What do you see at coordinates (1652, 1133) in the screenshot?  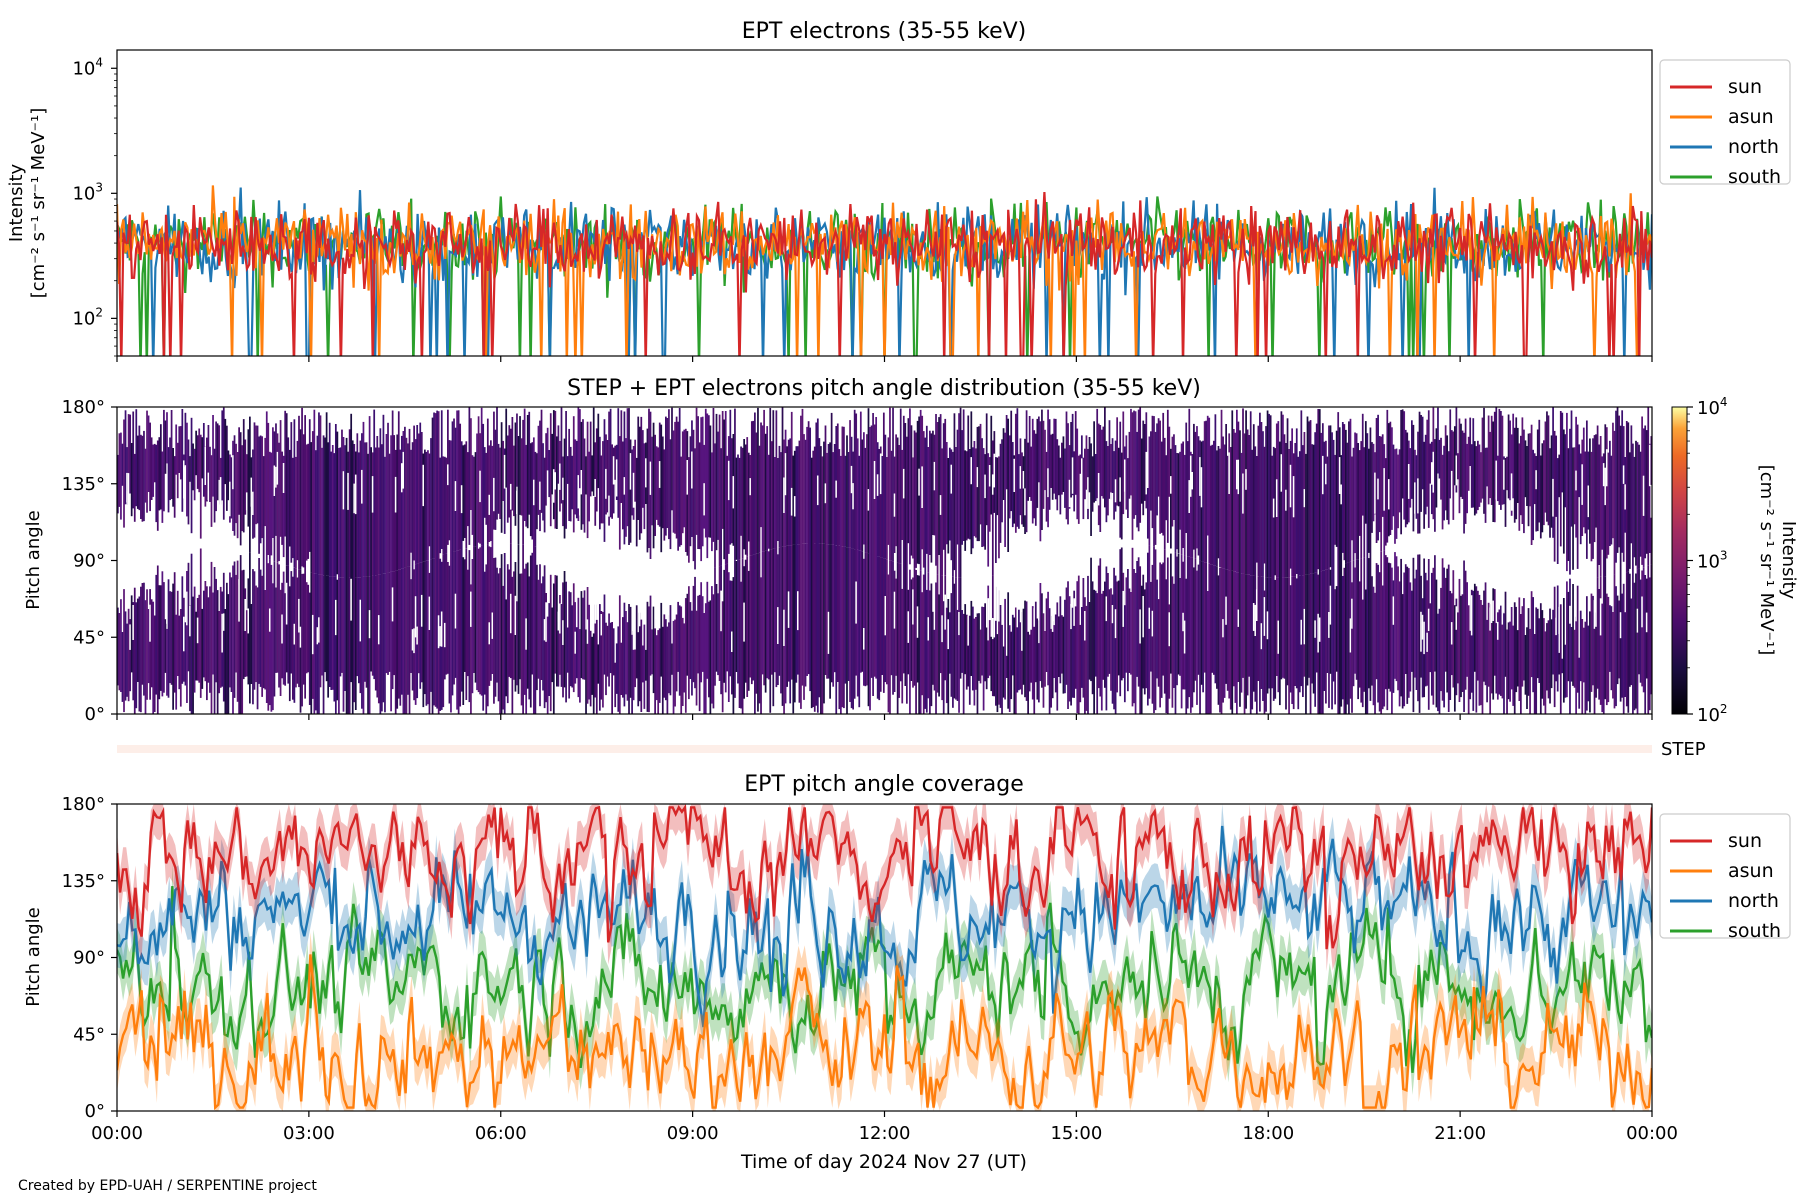 I see `x-tick-label: 00:00` at bounding box center [1652, 1133].